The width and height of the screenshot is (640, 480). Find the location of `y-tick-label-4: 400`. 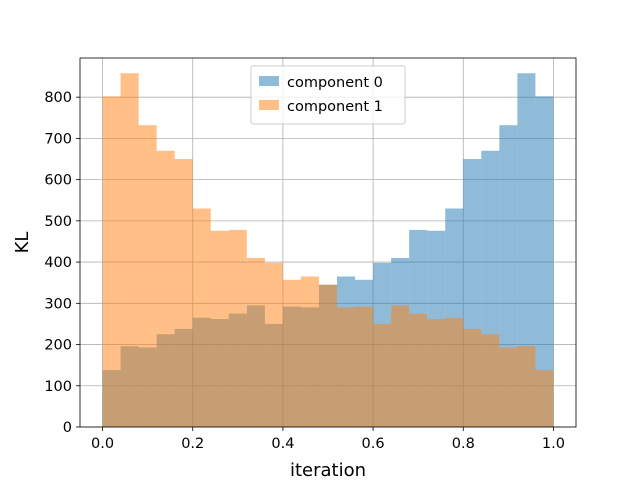

y-tick-label-4: 400 is located at coordinates (58, 263).